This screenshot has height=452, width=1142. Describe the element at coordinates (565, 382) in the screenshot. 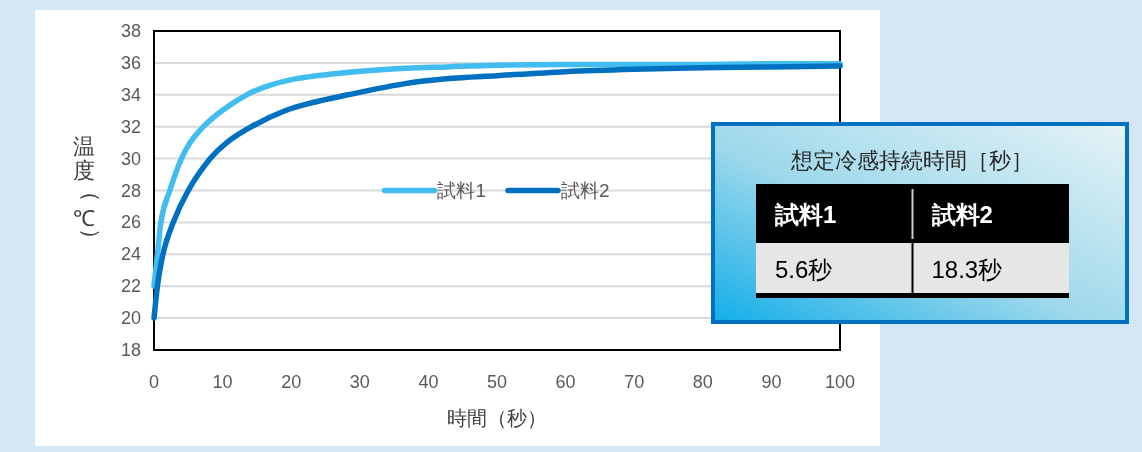

I see `x-tick-label: 60` at that location.